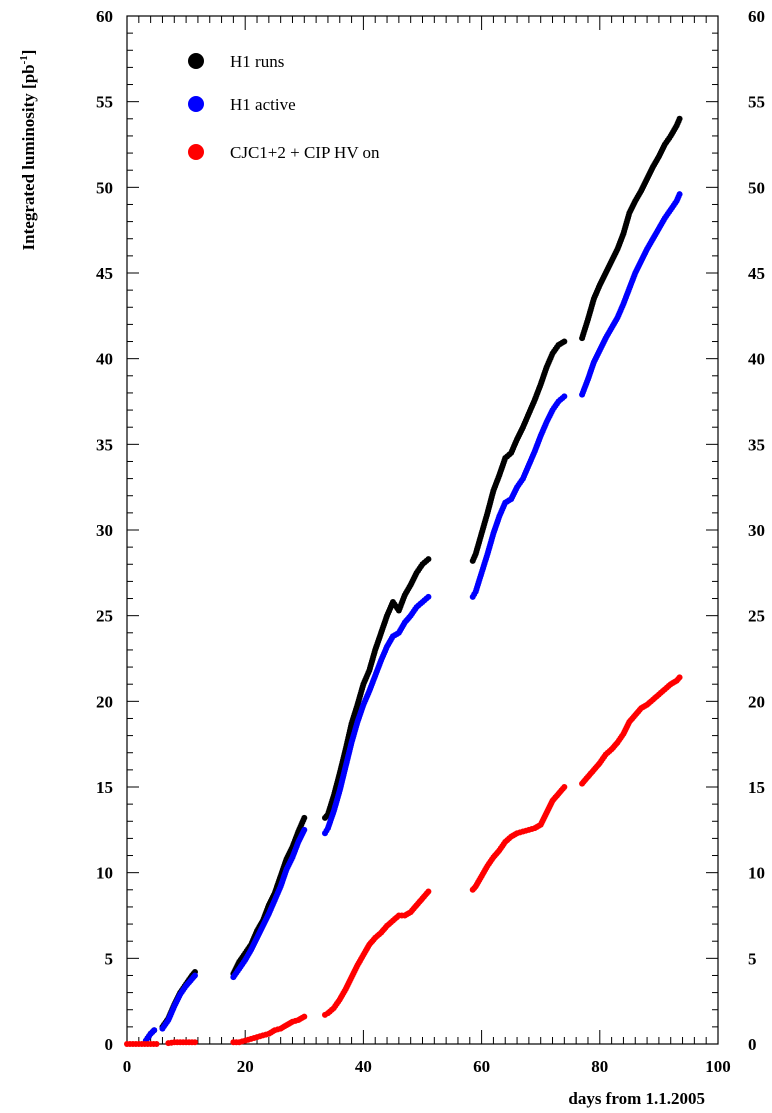 Image resolution: width=772 pixels, height=1113 pixels. I want to click on y-tick-label-right: 35, so click(756, 444).